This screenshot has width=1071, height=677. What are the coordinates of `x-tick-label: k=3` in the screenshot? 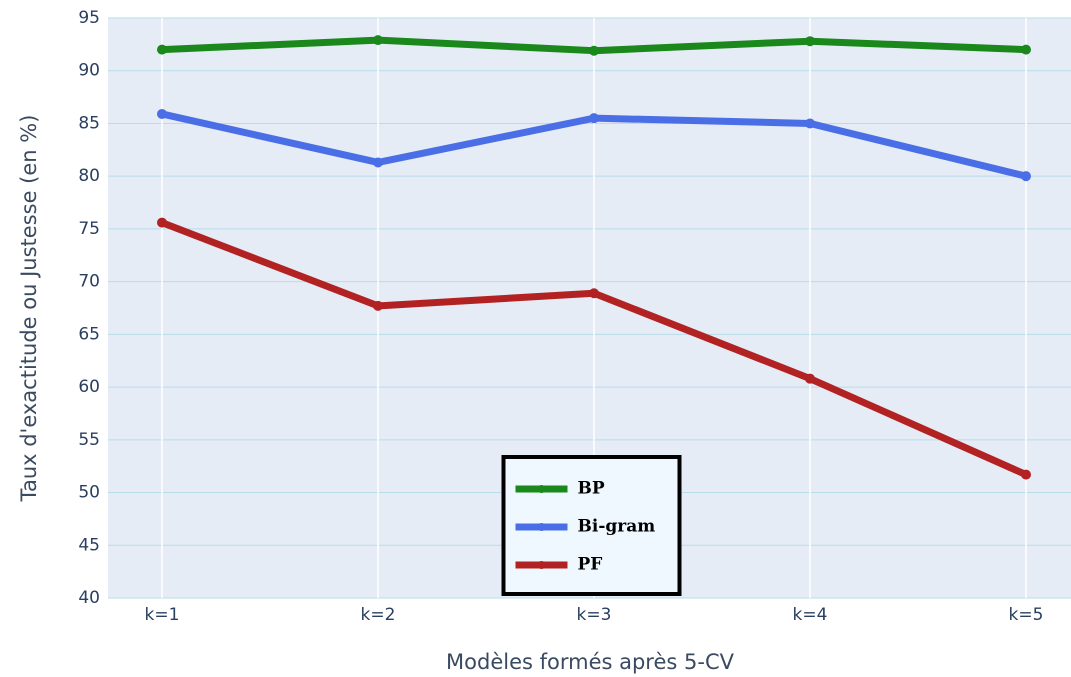 It's located at (594, 615).